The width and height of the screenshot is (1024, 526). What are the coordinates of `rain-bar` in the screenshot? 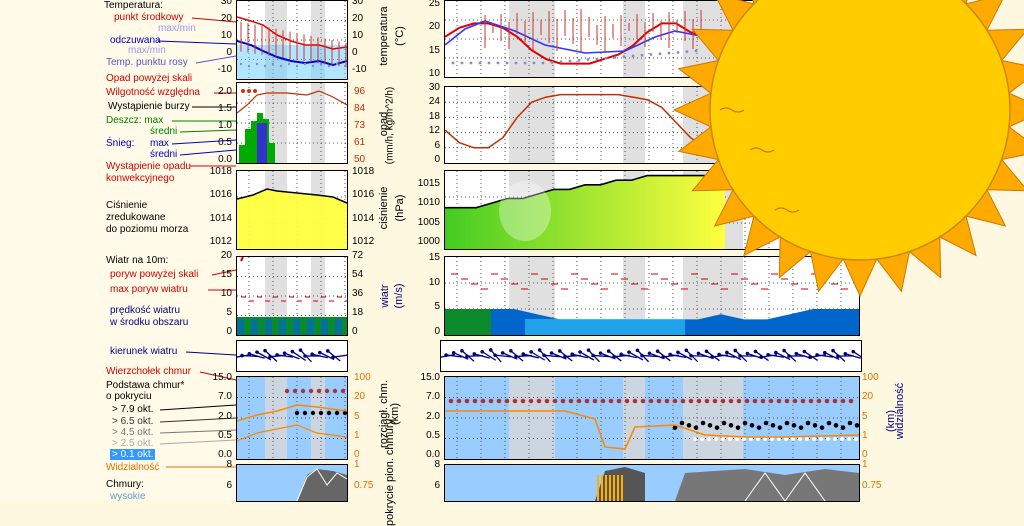 It's located at (248, 146).